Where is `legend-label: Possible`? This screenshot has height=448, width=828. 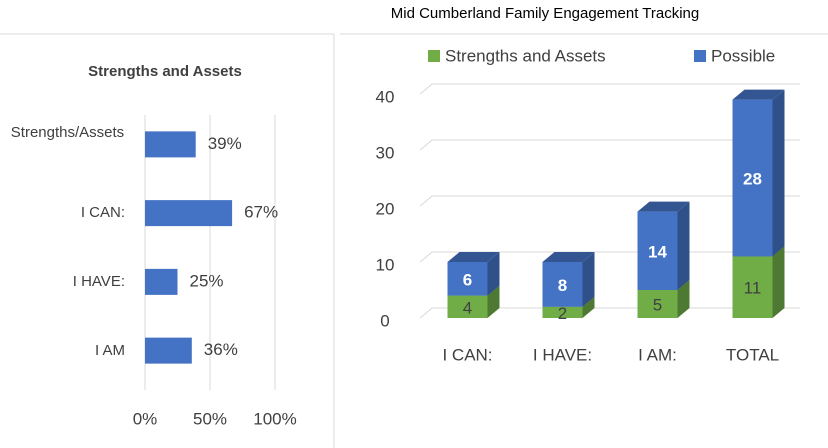 legend-label: Possible is located at coordinates (743, 55).